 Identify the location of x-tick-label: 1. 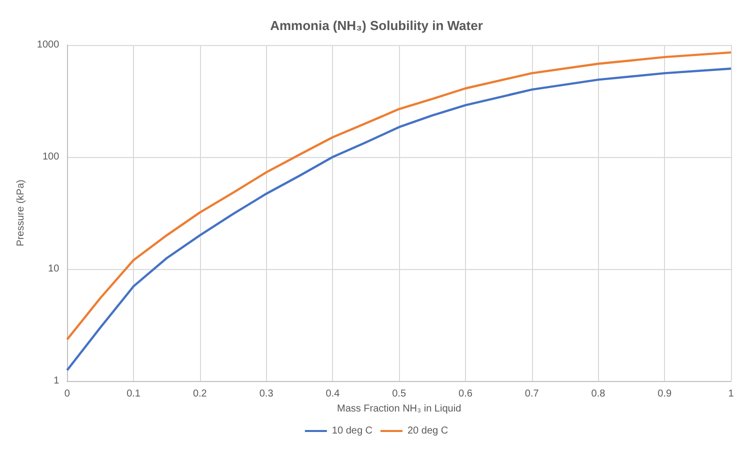
(731, 394).